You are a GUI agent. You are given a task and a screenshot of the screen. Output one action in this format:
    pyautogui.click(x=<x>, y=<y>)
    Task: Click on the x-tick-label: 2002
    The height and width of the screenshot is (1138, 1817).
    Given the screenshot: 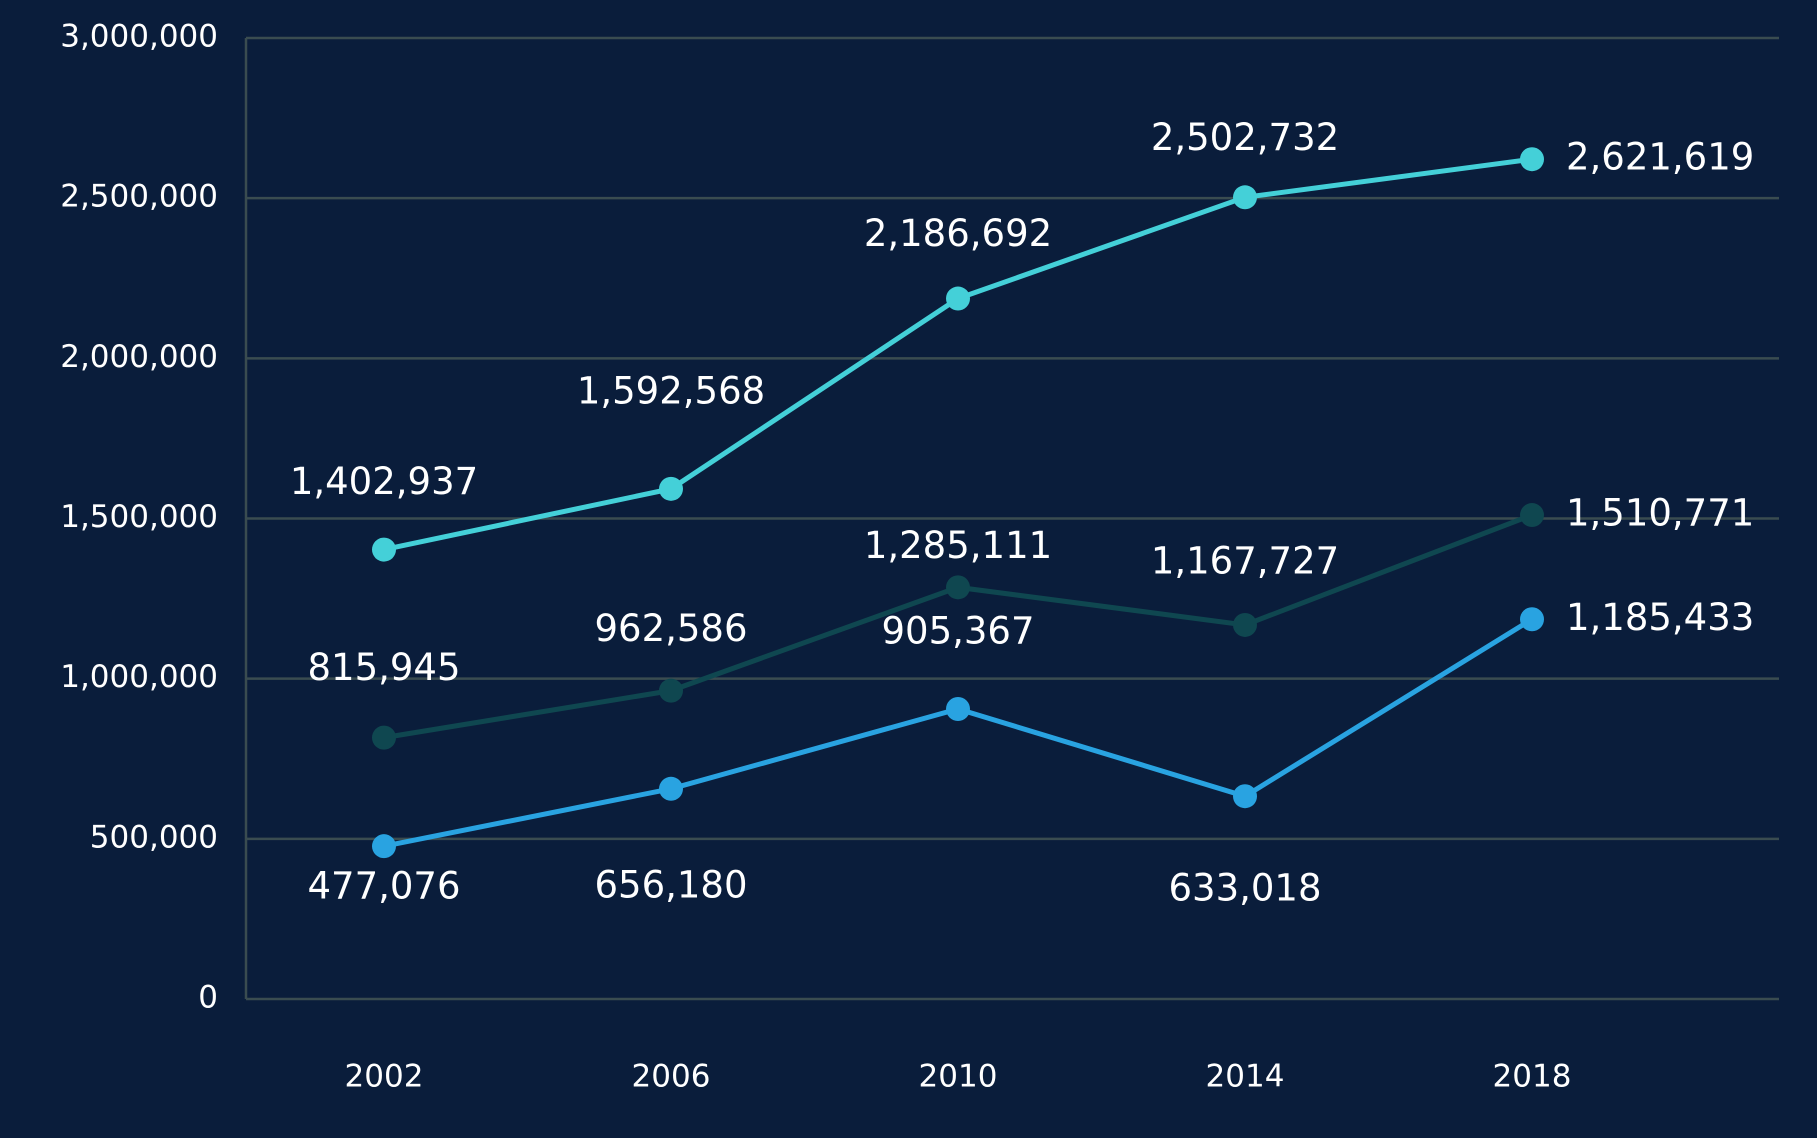 What is the action you would take?
    pyautogui.click(x=384, y=1077)
    